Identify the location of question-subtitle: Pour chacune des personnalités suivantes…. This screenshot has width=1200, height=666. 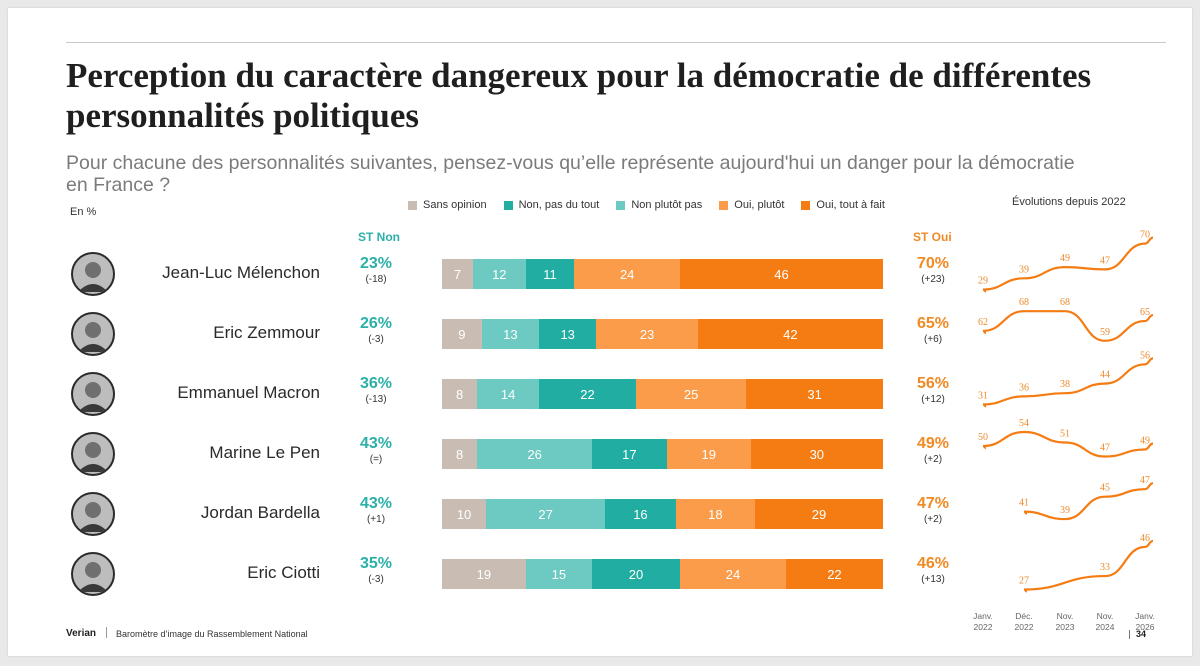
(570, 174).